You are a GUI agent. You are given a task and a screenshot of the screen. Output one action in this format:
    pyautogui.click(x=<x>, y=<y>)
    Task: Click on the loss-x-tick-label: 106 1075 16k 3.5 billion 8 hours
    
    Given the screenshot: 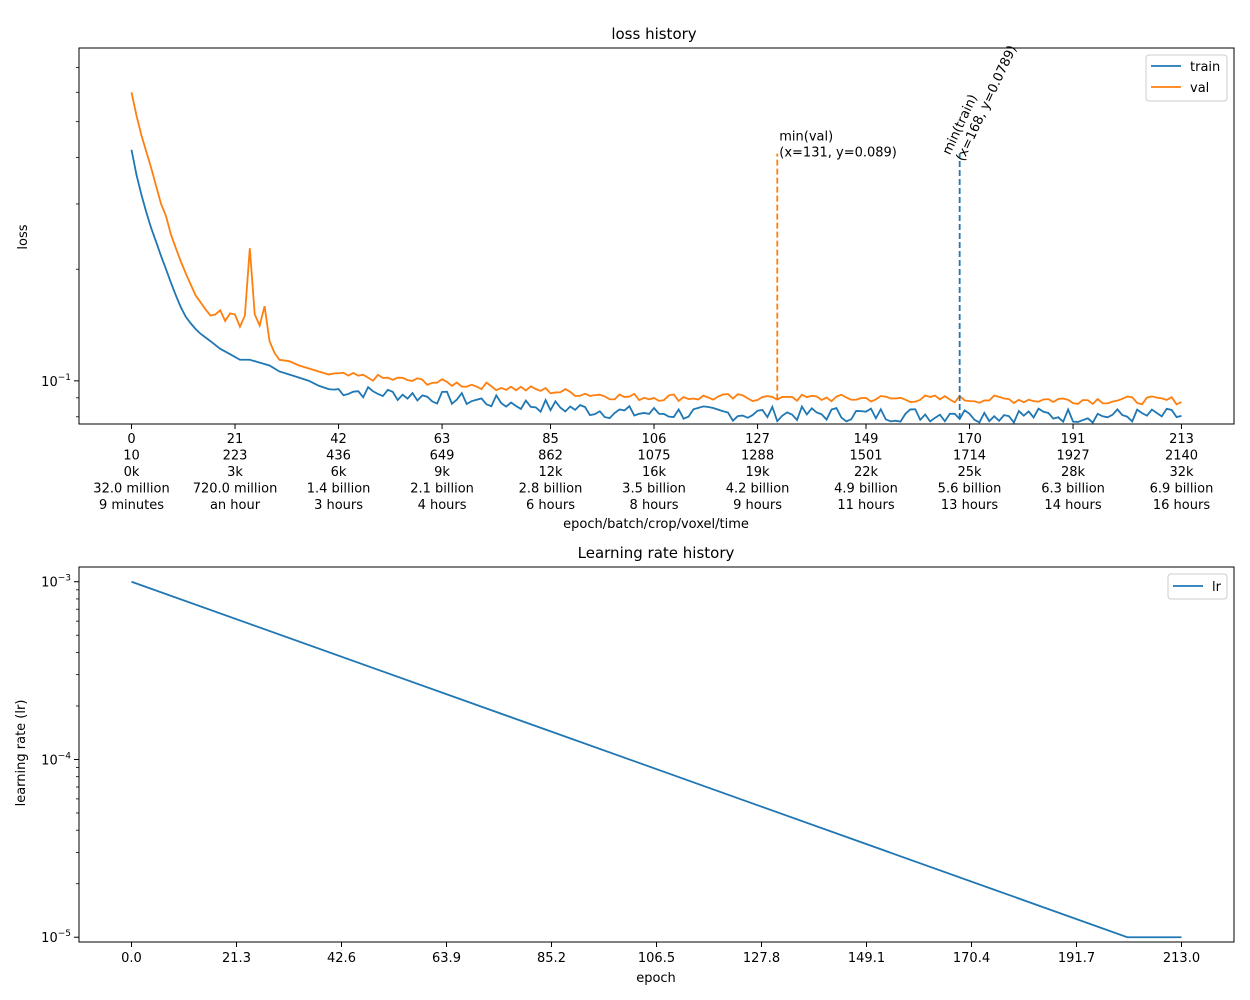 What is the action you would take?
    pyautogui.click(x=654, y=472)
    